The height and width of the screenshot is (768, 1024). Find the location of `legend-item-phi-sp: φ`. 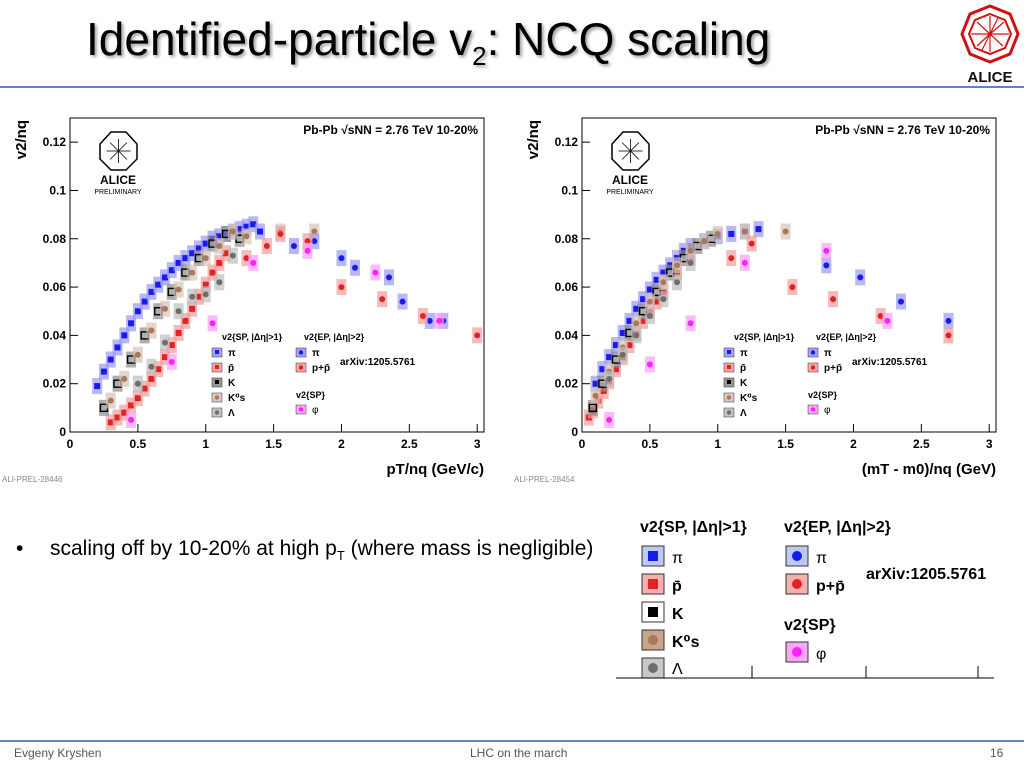

legend-item-phi-sp: φ is located at coordinates (805, 652).